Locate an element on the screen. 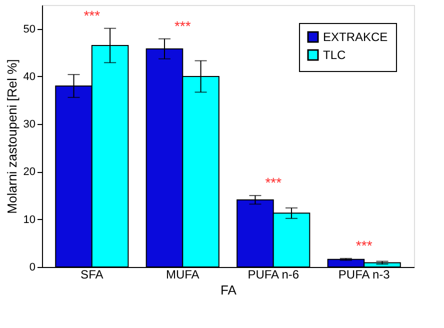 This screenshot has height=328, width=444. y-tick-label: 20 is located at coordinates (29, 172).